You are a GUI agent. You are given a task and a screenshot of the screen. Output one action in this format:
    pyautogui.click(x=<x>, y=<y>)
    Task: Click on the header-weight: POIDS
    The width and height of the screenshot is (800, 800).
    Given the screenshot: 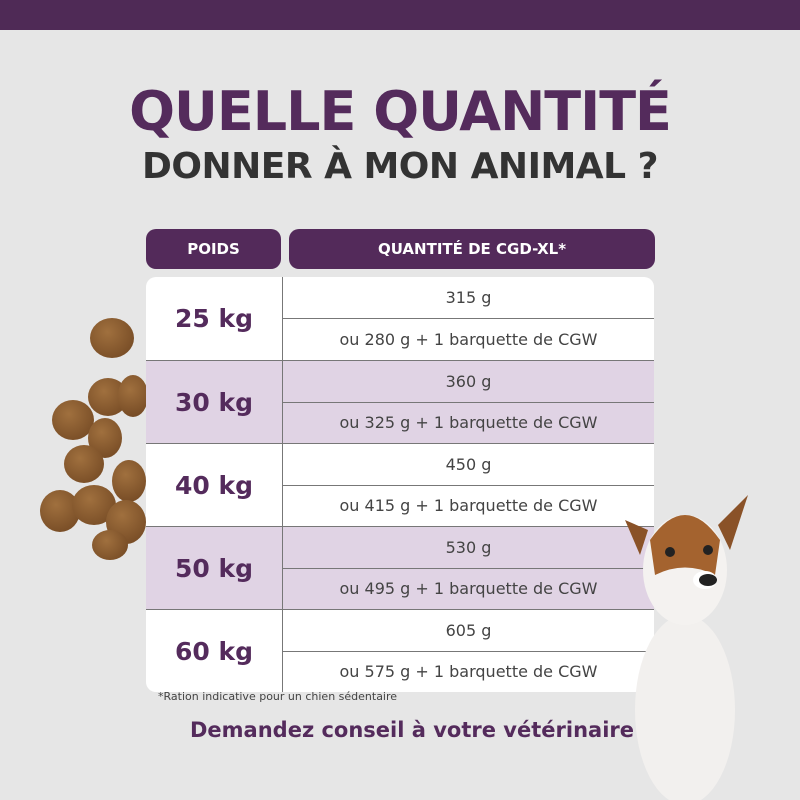 What is the action you would take?
    pyautogui.click(x=213, y=249)
    